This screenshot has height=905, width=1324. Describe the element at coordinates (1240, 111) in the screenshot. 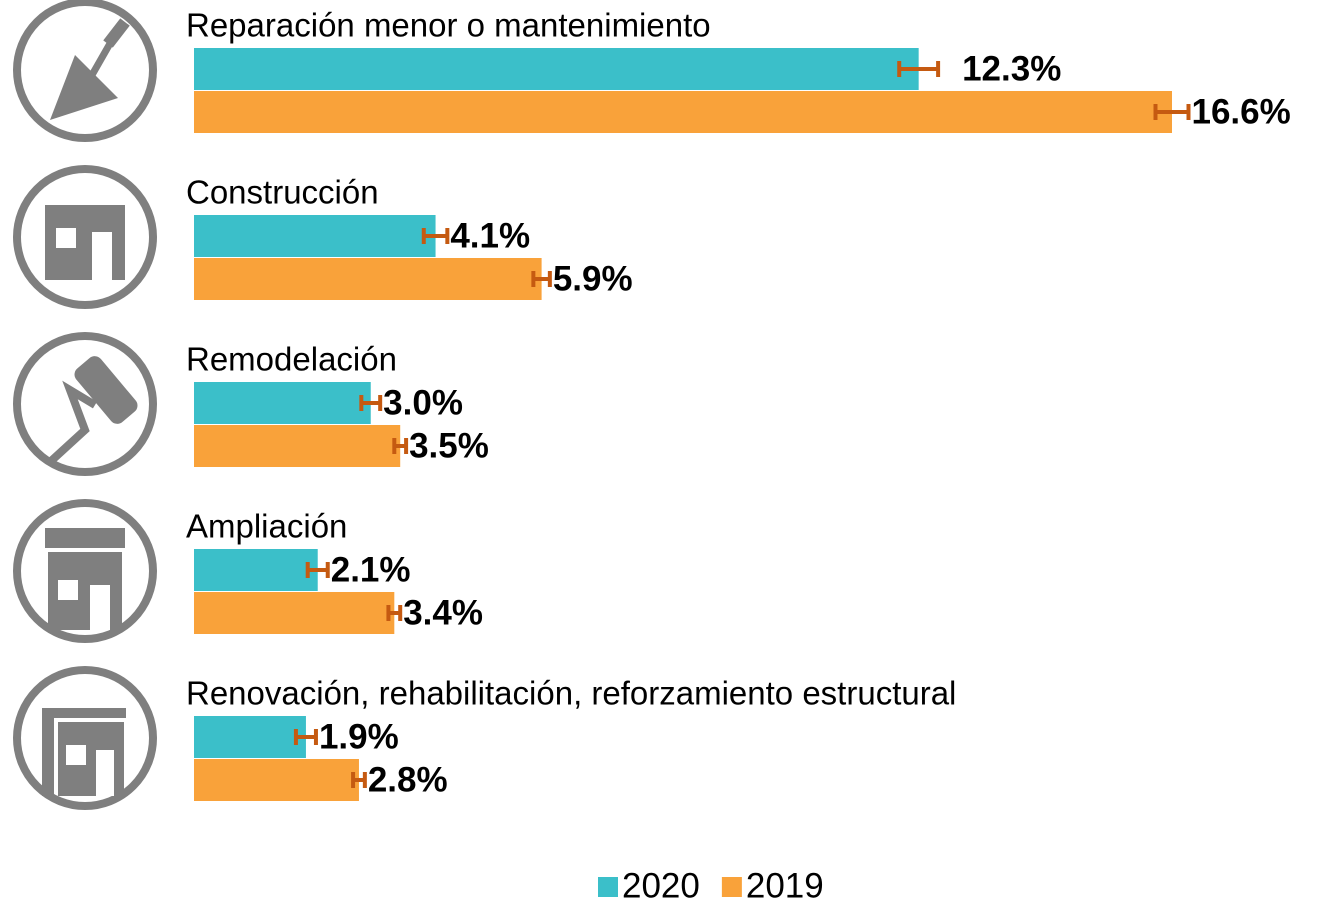

I see `value-label: 16.6%` at that location.